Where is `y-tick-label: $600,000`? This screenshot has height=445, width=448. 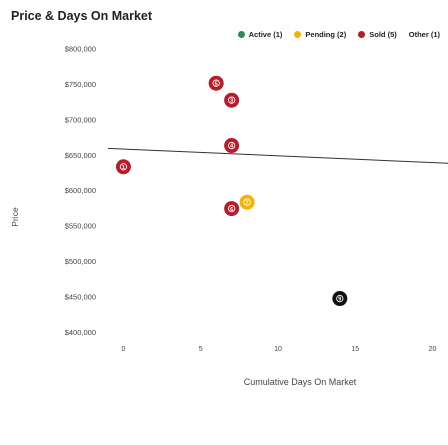
y-tick-label: $600,000 is located at coordinates (80, 190).